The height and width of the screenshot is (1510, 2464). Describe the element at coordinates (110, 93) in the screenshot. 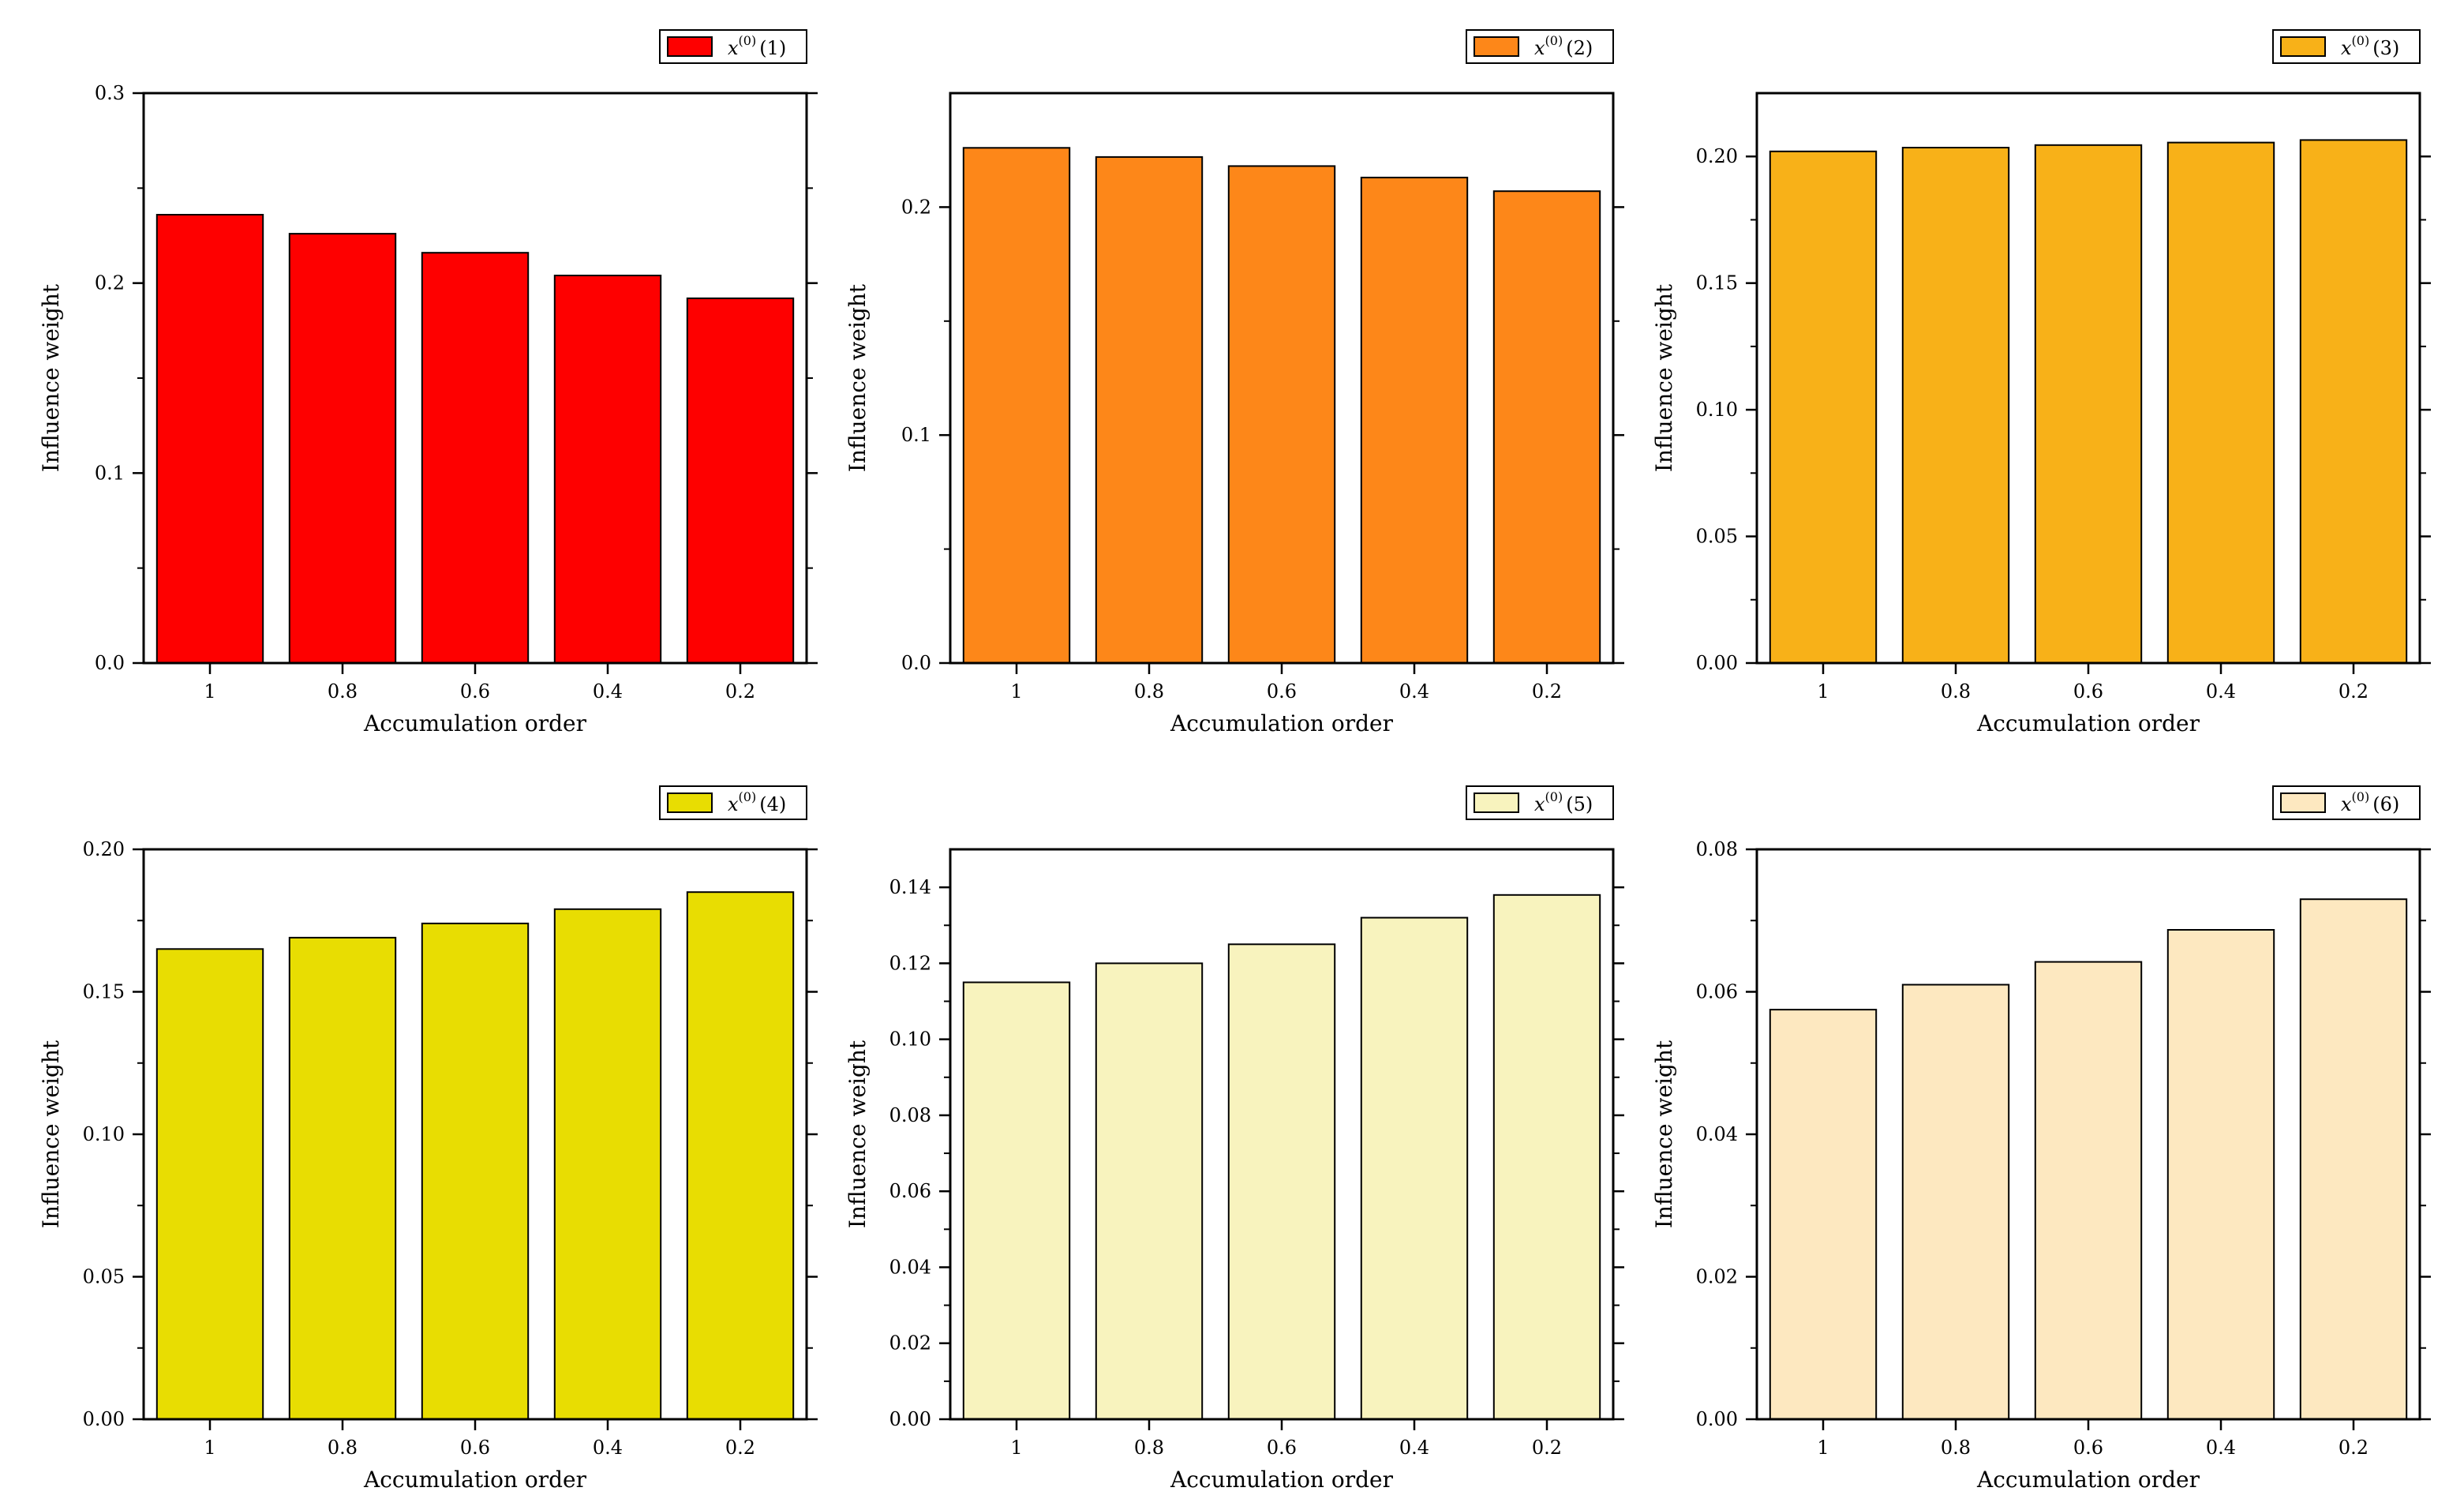

I see `y-tick-label: 0.3` at that location.